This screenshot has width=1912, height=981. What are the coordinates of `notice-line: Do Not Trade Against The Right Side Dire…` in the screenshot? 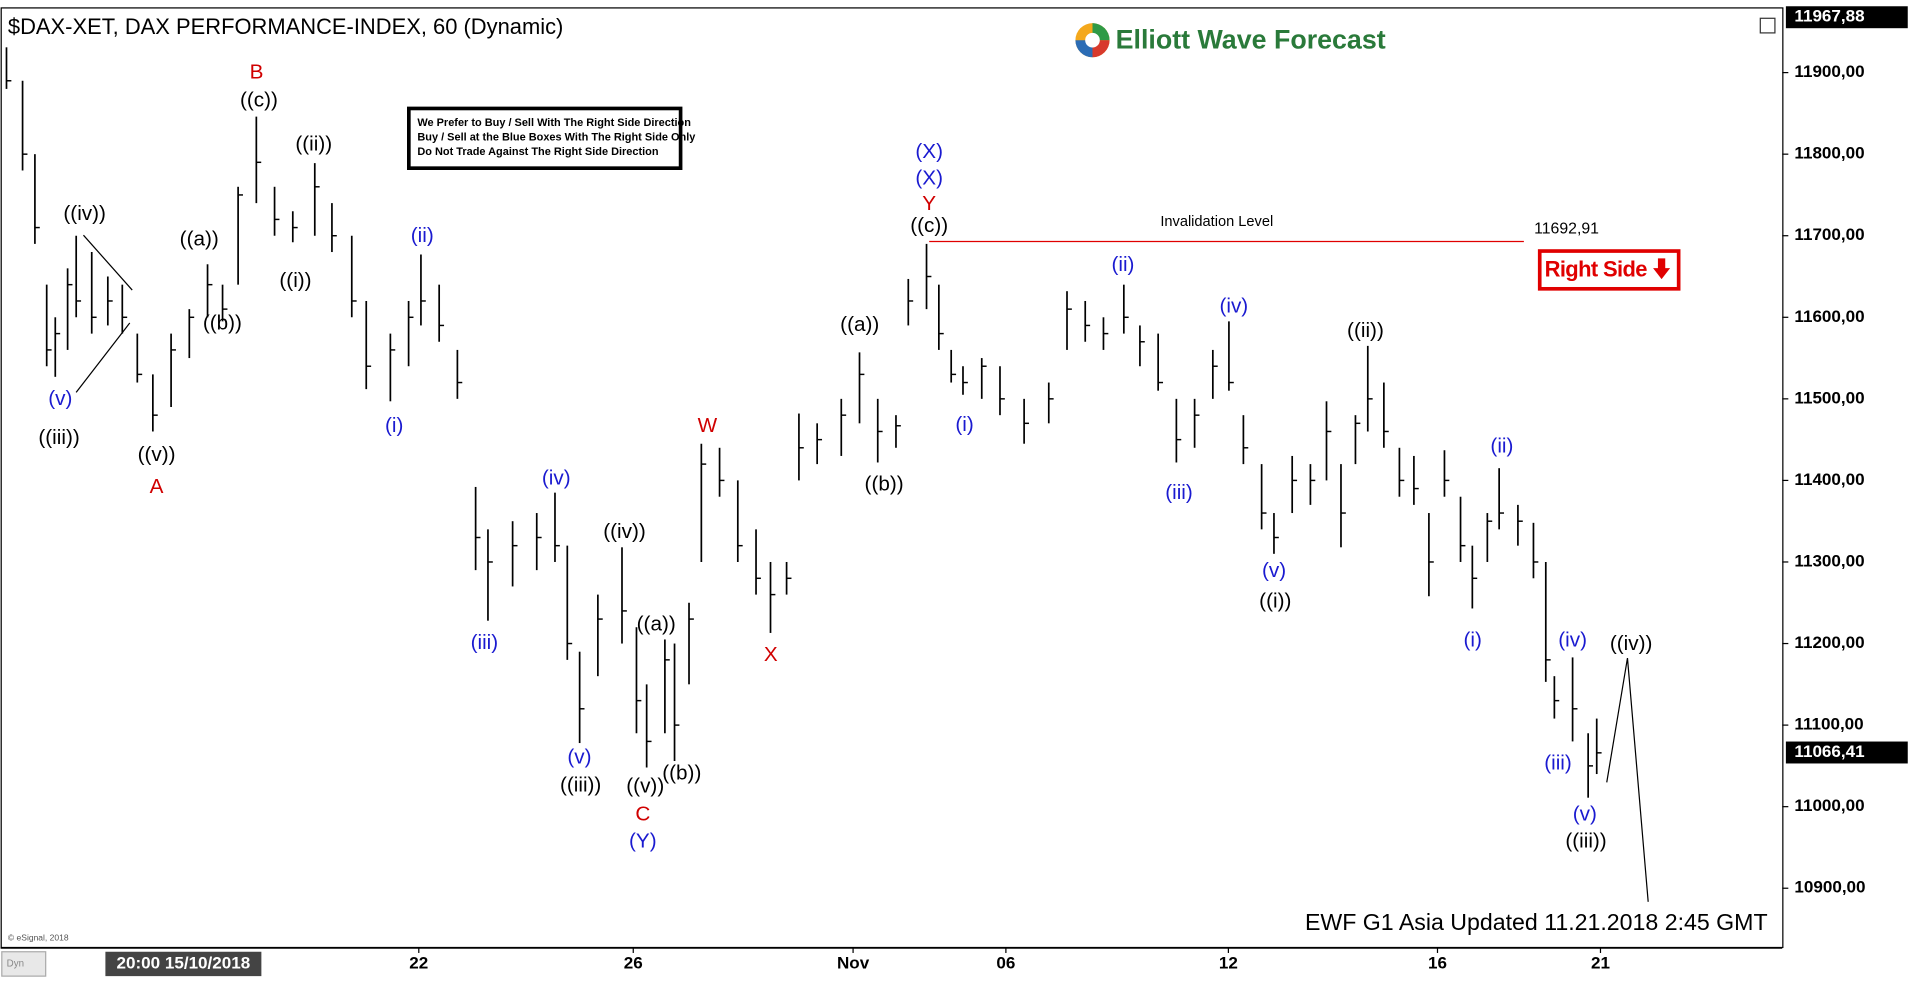 It's located at (537, 152).